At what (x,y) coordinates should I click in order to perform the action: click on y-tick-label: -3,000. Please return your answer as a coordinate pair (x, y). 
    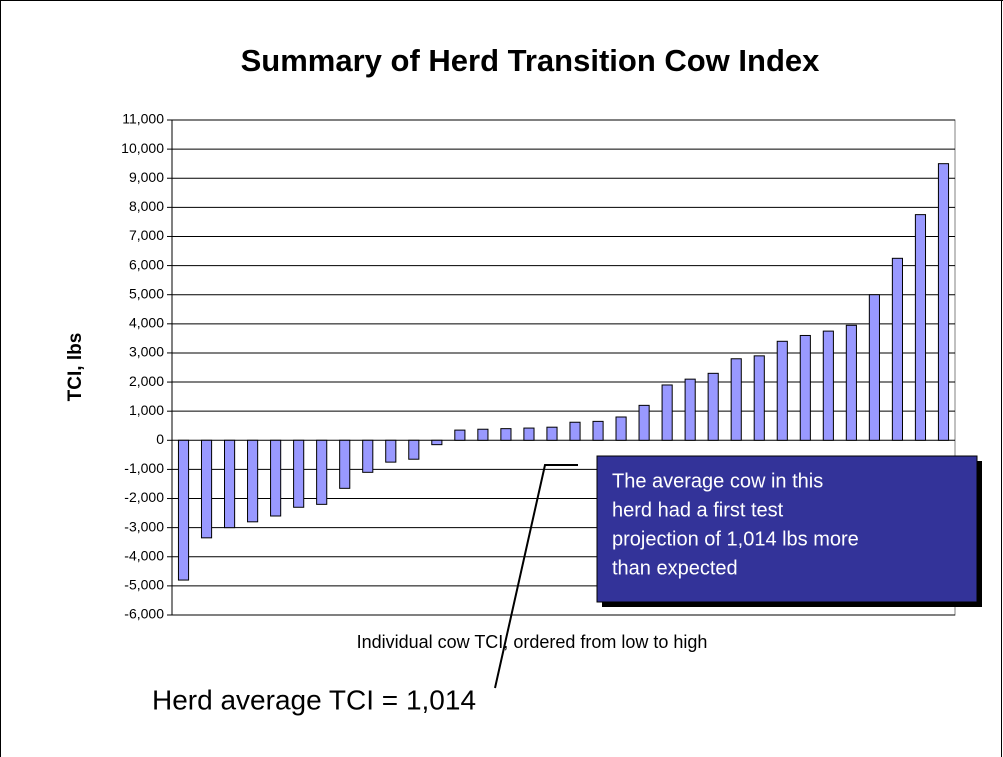
    Looking at the image, I should click on (144, 526).